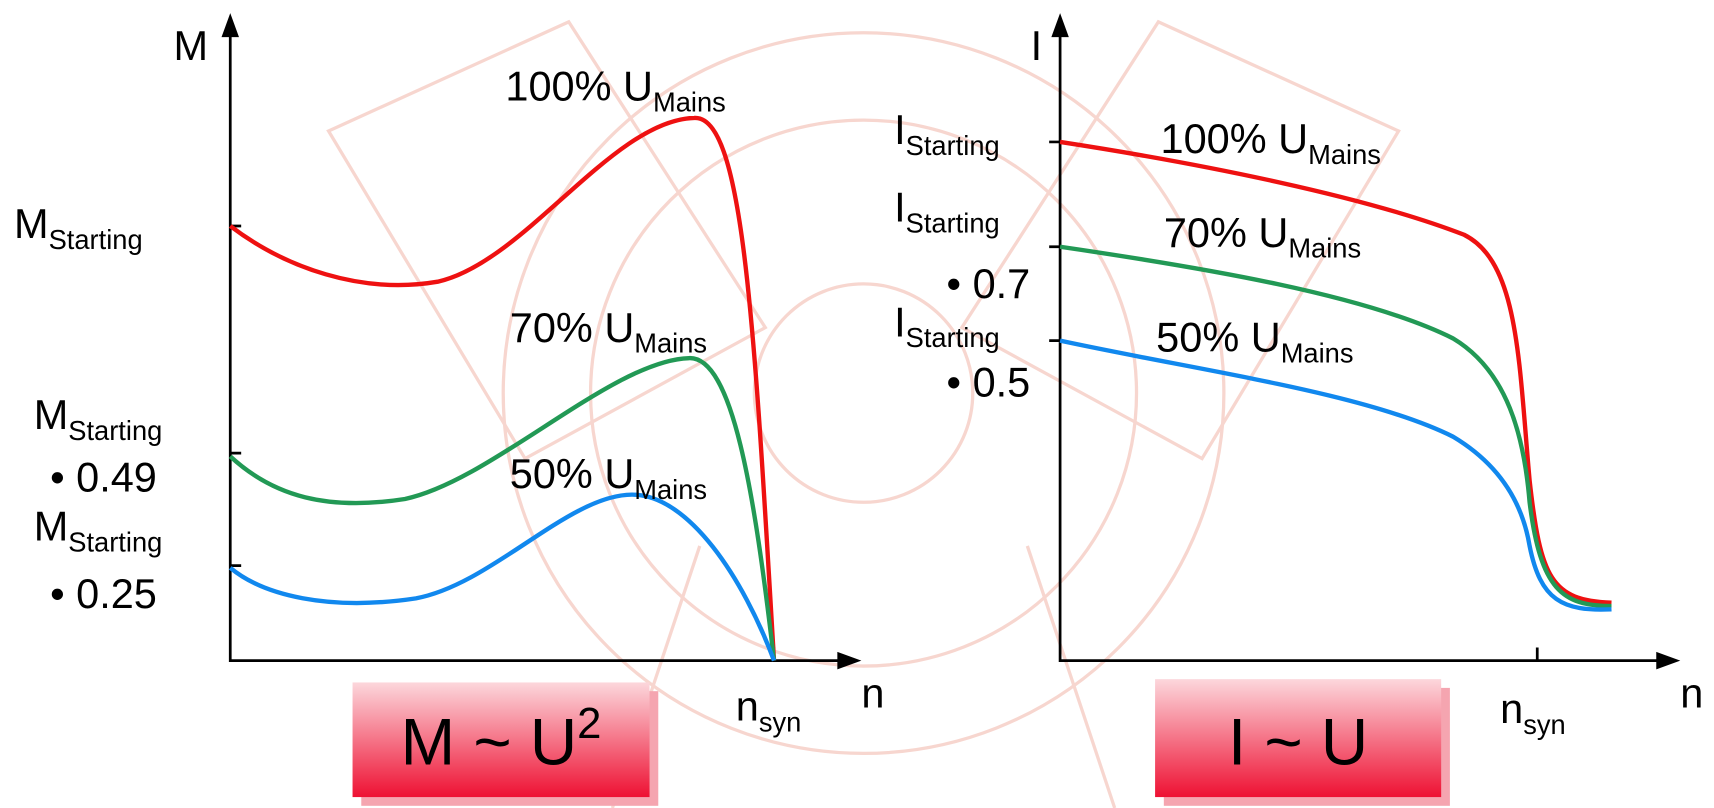 This screenshot has width=1714, height=808. I want to click on text-part: 2, so click(589, 723).